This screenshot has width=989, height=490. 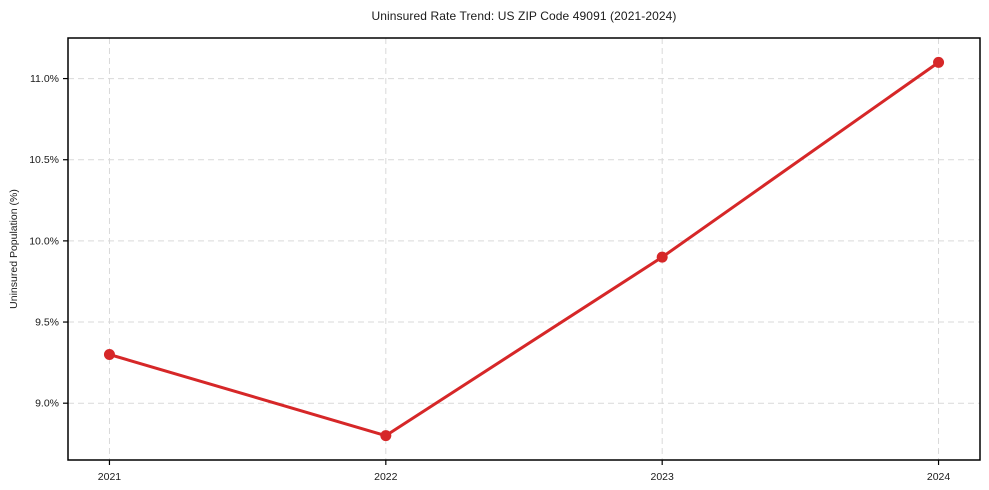 I want to click on y-tick-label: 9.5%, so click(x=47, y=323).